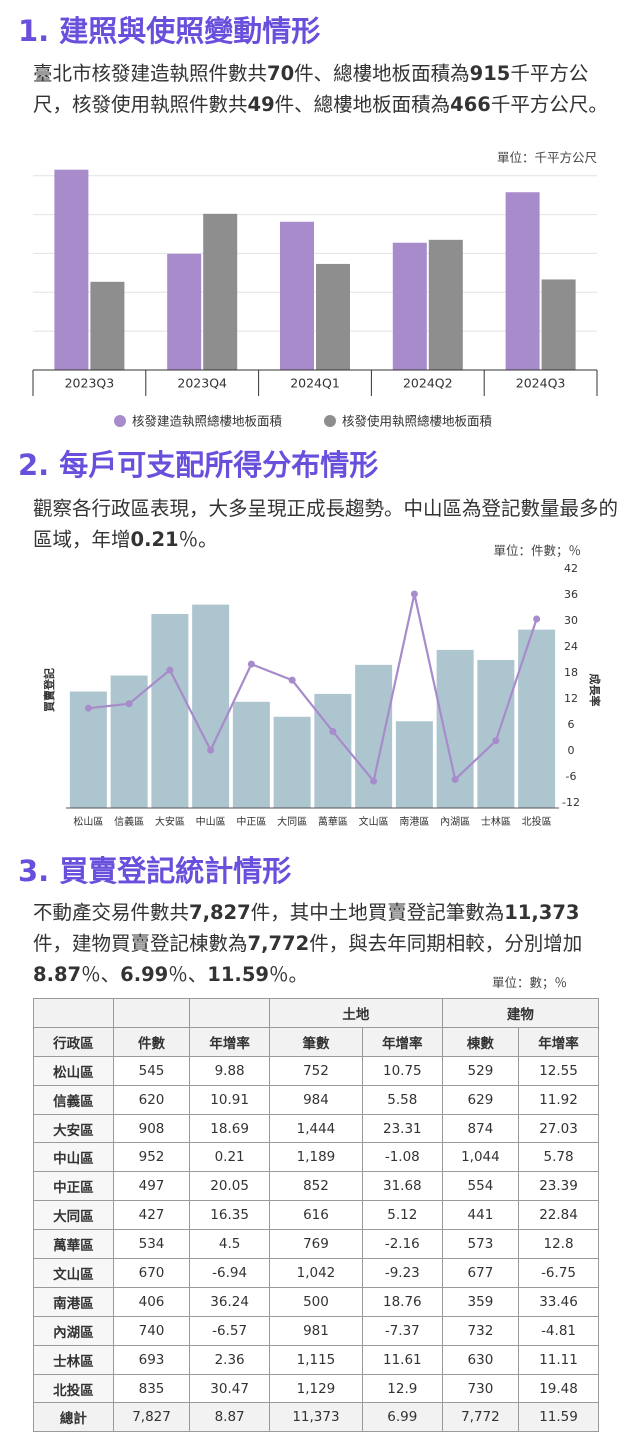 The width and height of the screenshot is (631, 1445). What do you see at coordinates (151, 1330) in the screenshot?
I see `table-cell: 740` at bounding box center [151, 1330].